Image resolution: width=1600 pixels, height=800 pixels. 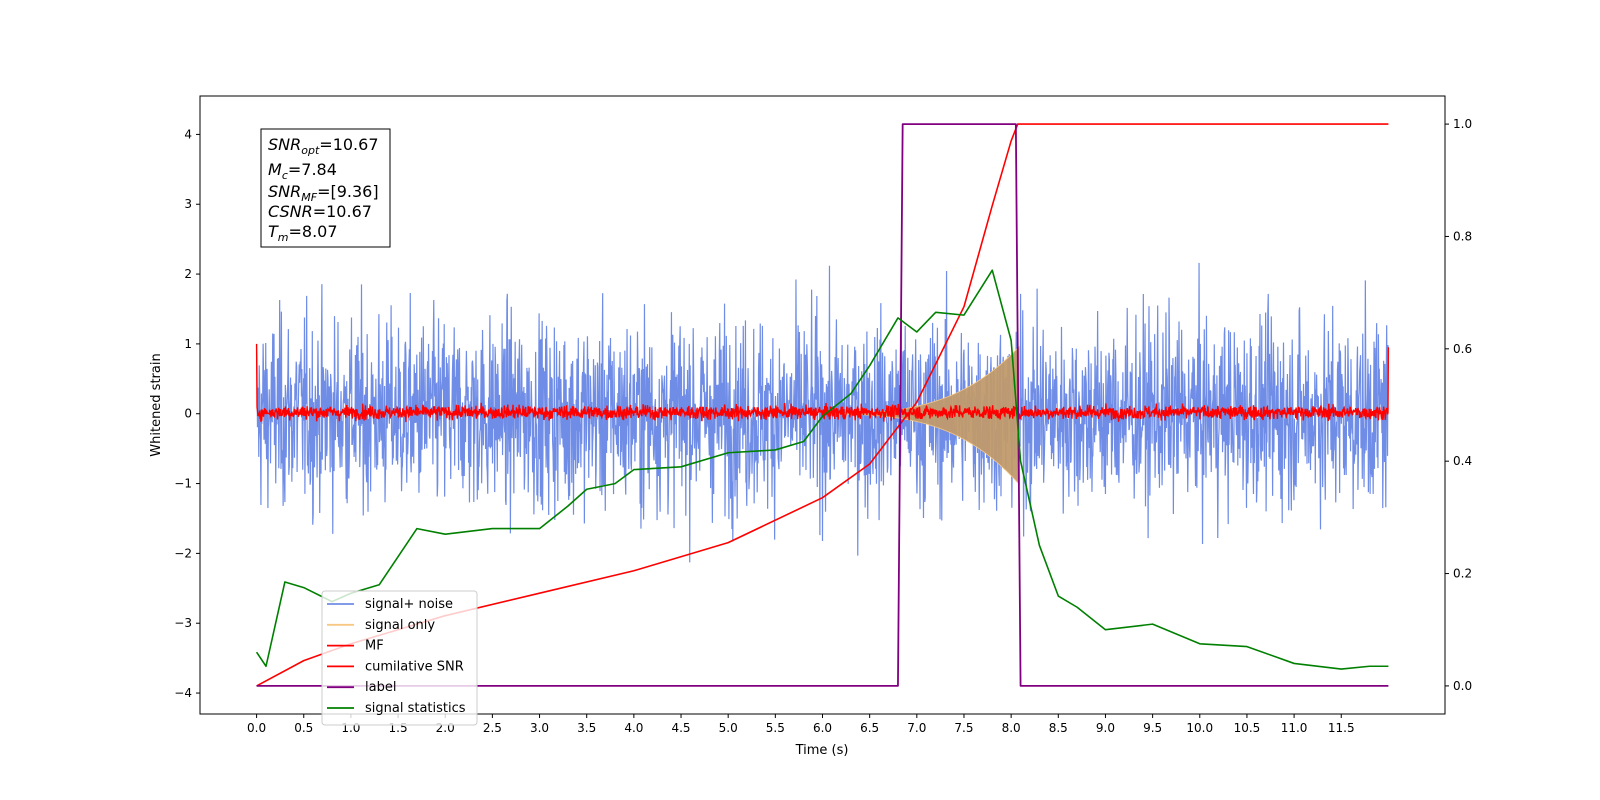 I want to click on y-tick-label: 3, so click(x=188, y=204).